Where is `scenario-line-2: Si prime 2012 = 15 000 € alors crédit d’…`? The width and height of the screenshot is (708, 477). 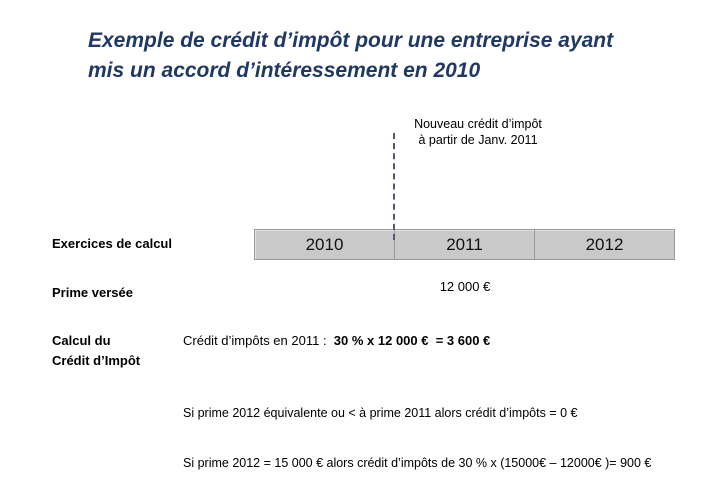
scenario-line-2: Si prime 2012 = 15 000 € alors crédit d’… is located at coordinates (417, 462).